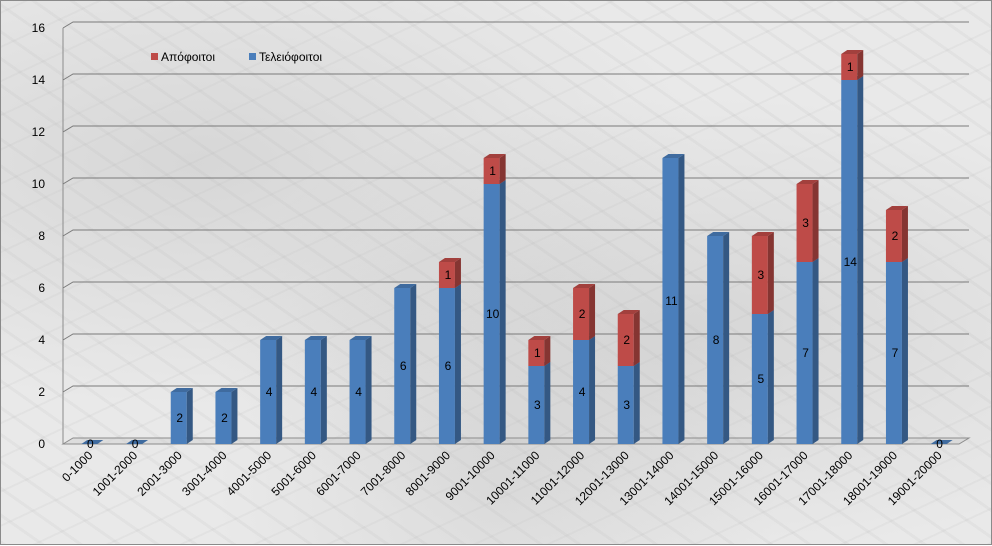  I want to click on y-tick-label: 8, so click(41, 236).